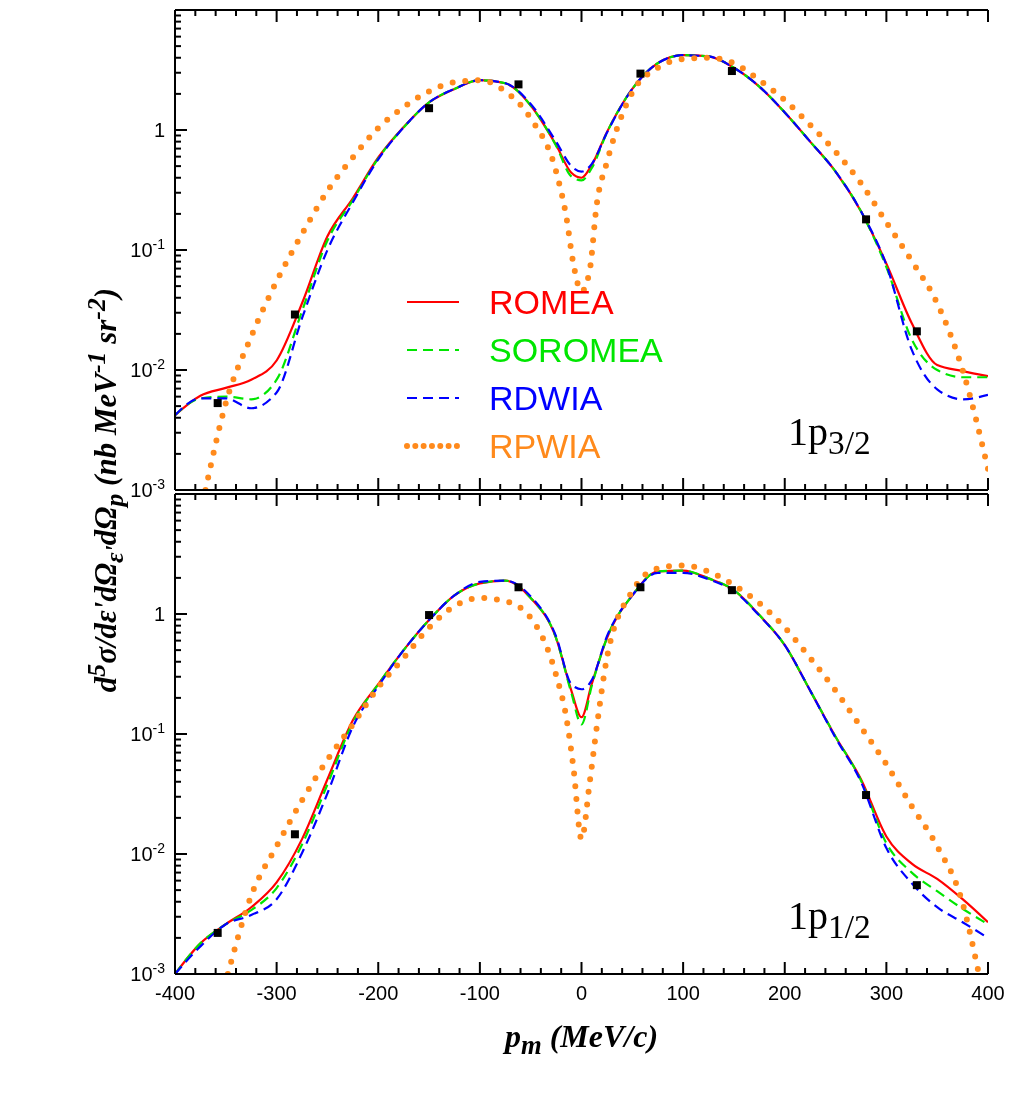 This screenshot has height=1097, width=1015. I want to click on x-tick-label: -200, so click(378, 993).